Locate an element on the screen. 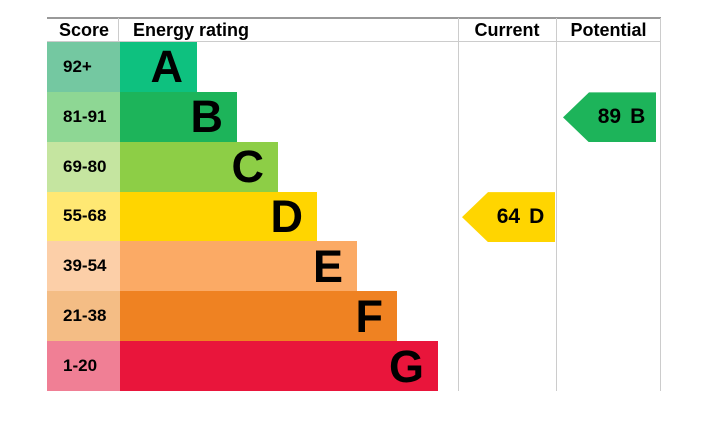  band-letter: E is located at coordinates (327, 266).